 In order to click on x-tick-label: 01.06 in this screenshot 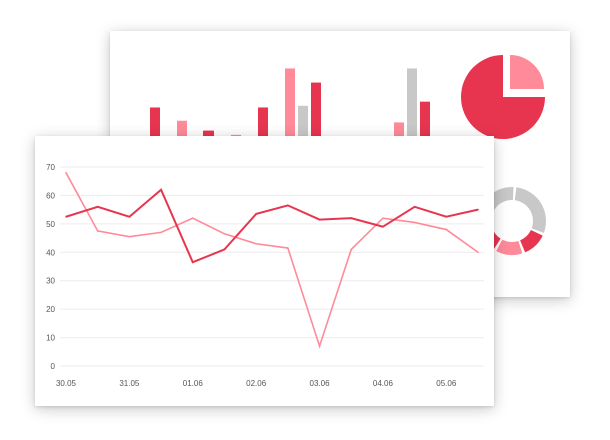, I will do `click(193, 383)`.